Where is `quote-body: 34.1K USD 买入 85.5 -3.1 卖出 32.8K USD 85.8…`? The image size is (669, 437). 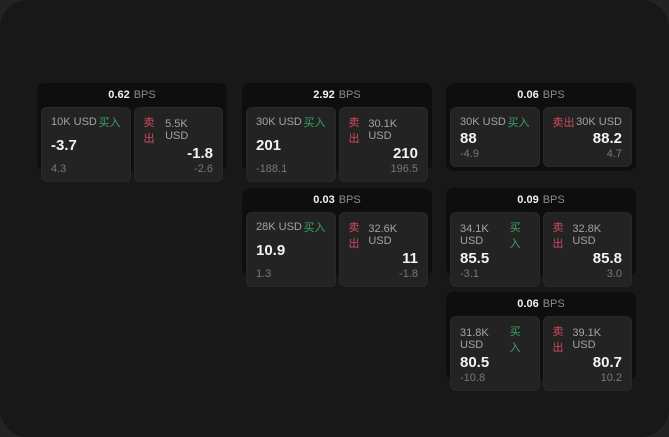
quote-body: 34.1K USD 买入 85.5 -3.1 卖出 32.8K USD 85.8… is located at coordinates (541, 251).